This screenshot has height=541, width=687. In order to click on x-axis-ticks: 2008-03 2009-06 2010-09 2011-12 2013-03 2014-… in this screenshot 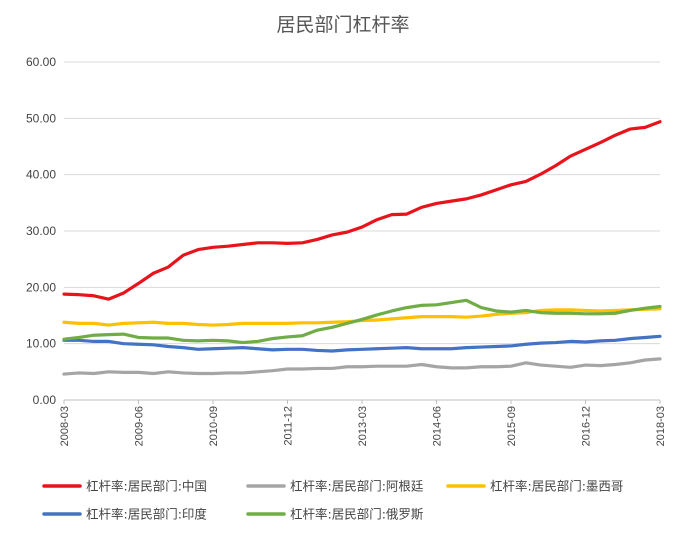, I will do `click(363, 423)`.